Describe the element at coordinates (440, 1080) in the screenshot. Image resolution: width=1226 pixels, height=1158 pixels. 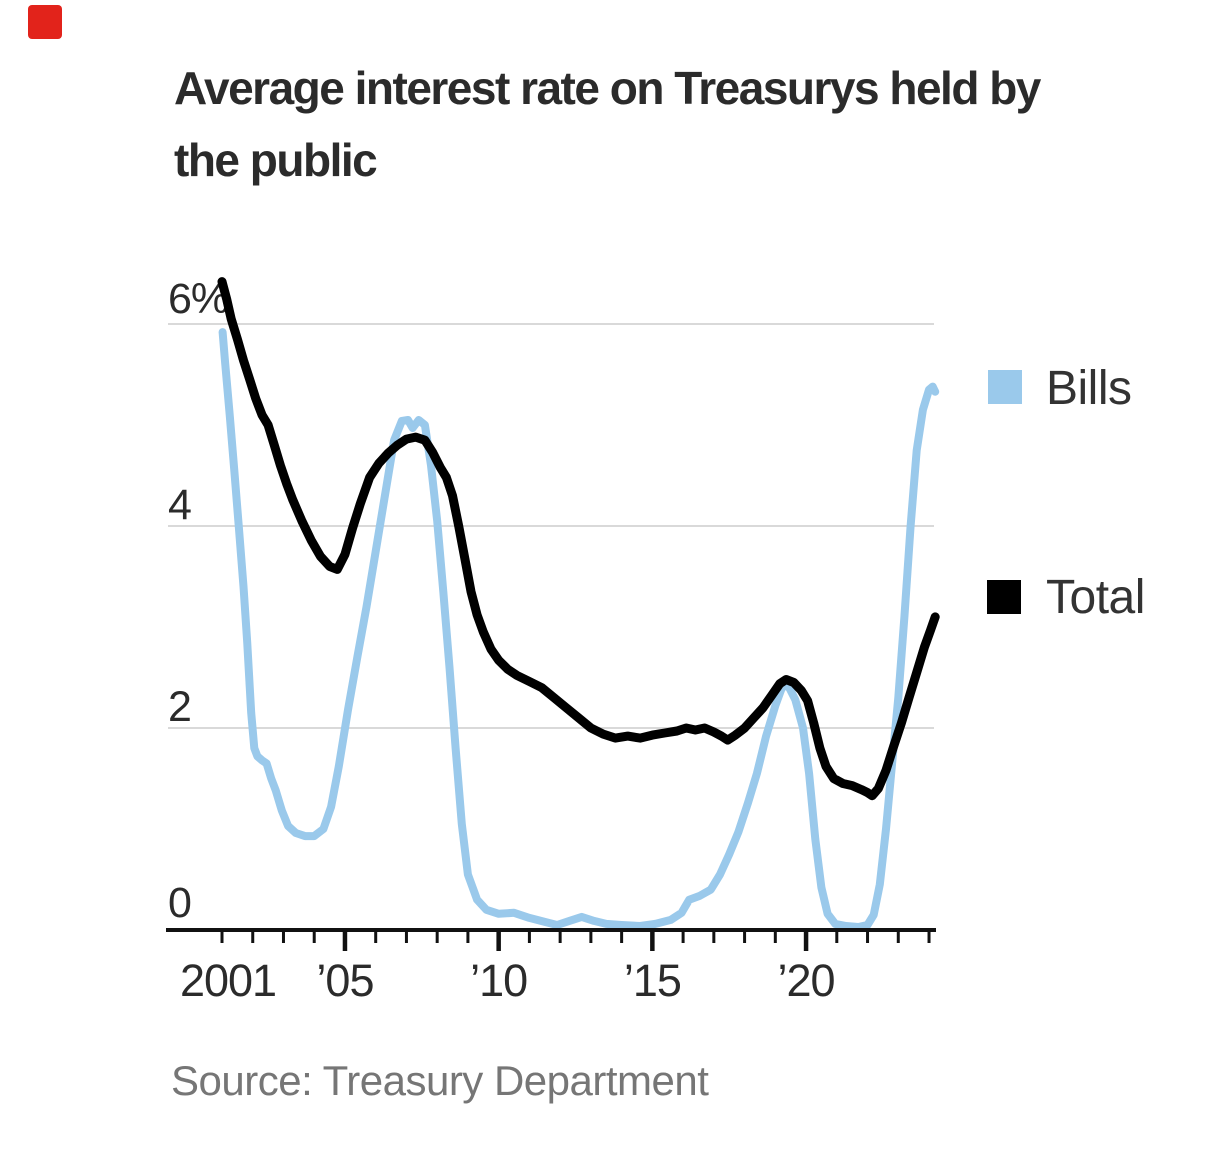
I see `source-note: Source: Treasury Department` at that location.